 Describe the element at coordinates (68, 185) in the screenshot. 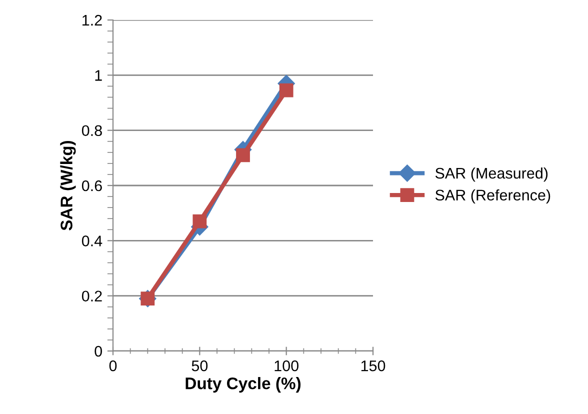

I see `y-axis-title: SAR (W/kg)` at that location.